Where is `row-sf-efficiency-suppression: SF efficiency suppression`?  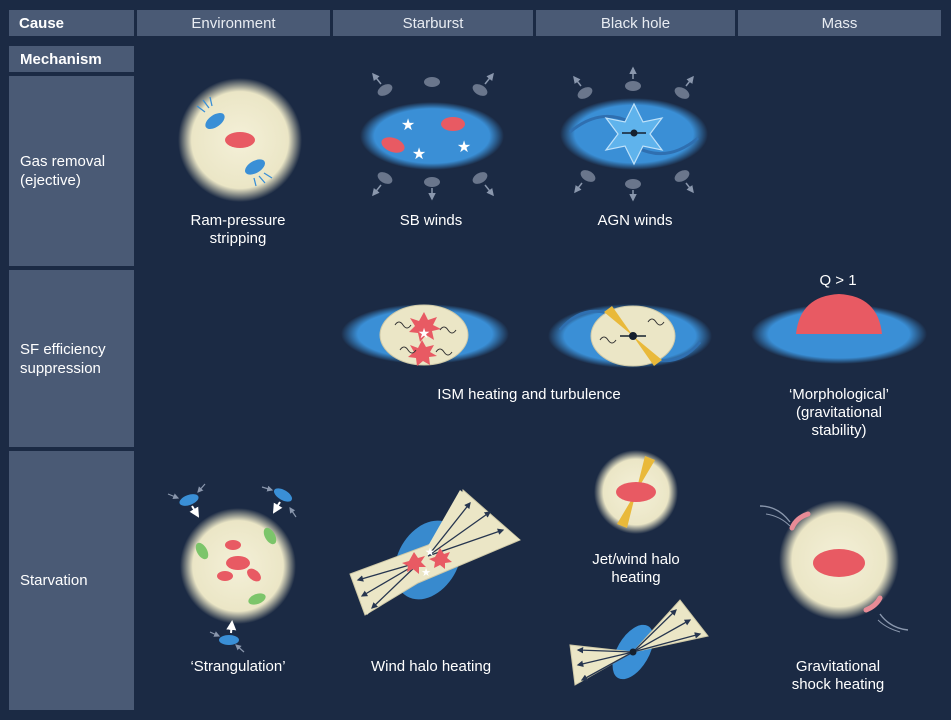
row-sf-efficiency-suppression: SF efficiency suppression is located at coordinates (71, 358).